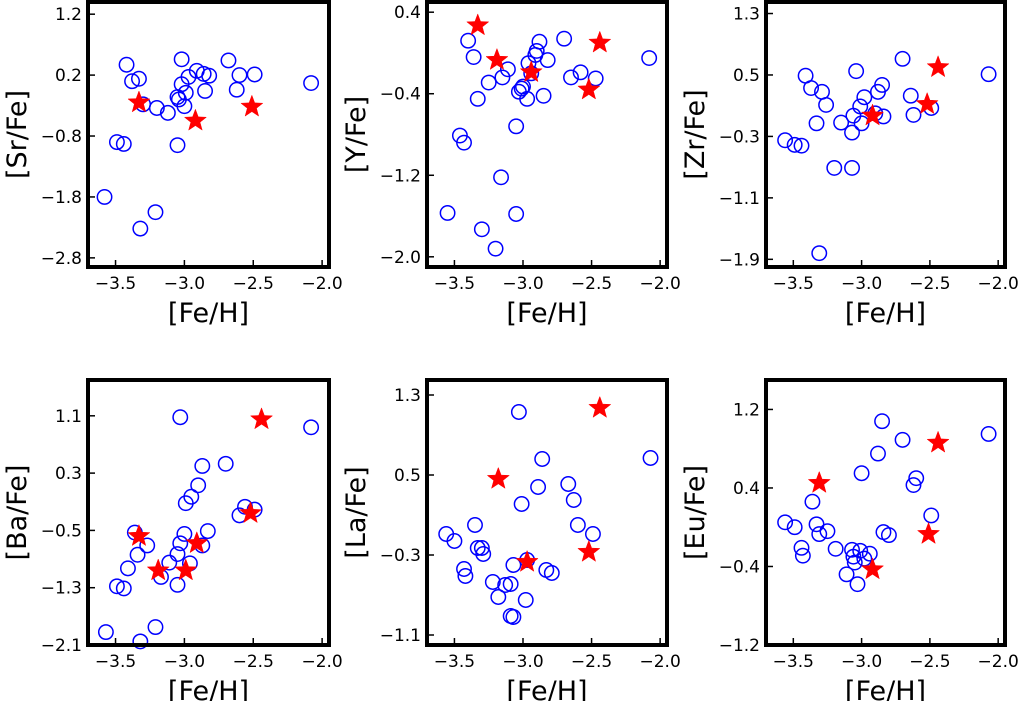 The width and height of the screenshot is (1020, 701). I want to click on y-axis-label: [Sr/Fe], so click(17, 134).